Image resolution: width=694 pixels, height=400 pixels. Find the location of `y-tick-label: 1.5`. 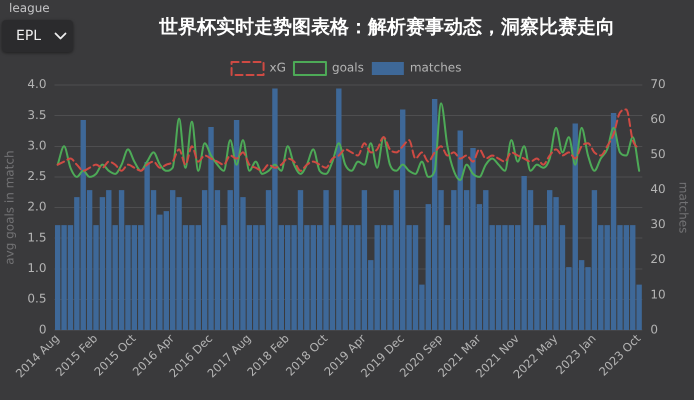

y-tick-label: 1.5 is located at coordinates (36, 237).